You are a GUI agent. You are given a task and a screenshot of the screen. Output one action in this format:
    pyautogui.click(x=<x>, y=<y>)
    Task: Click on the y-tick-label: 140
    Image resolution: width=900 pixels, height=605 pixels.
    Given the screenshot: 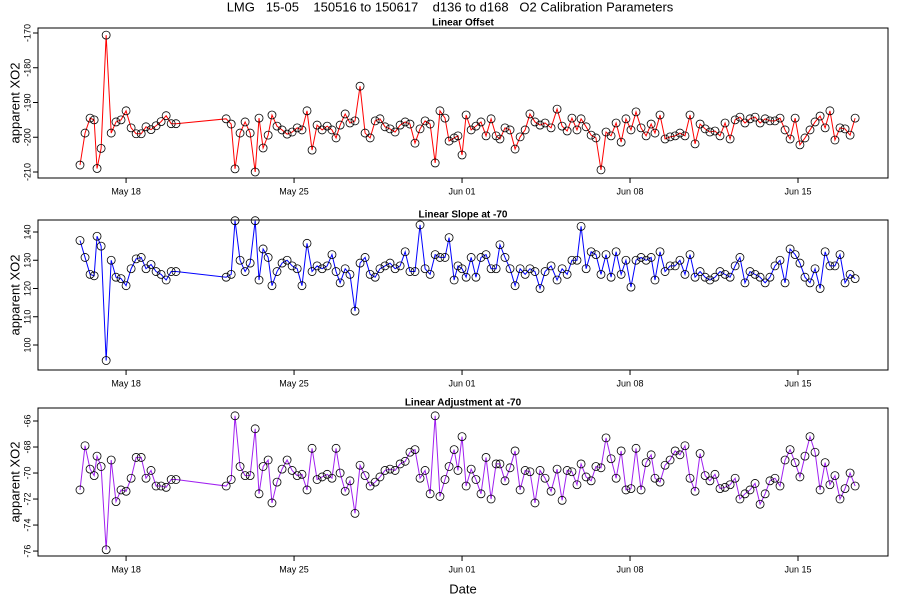 What is the action you would take?
    pyautogui.click(x=27, y=231)
    